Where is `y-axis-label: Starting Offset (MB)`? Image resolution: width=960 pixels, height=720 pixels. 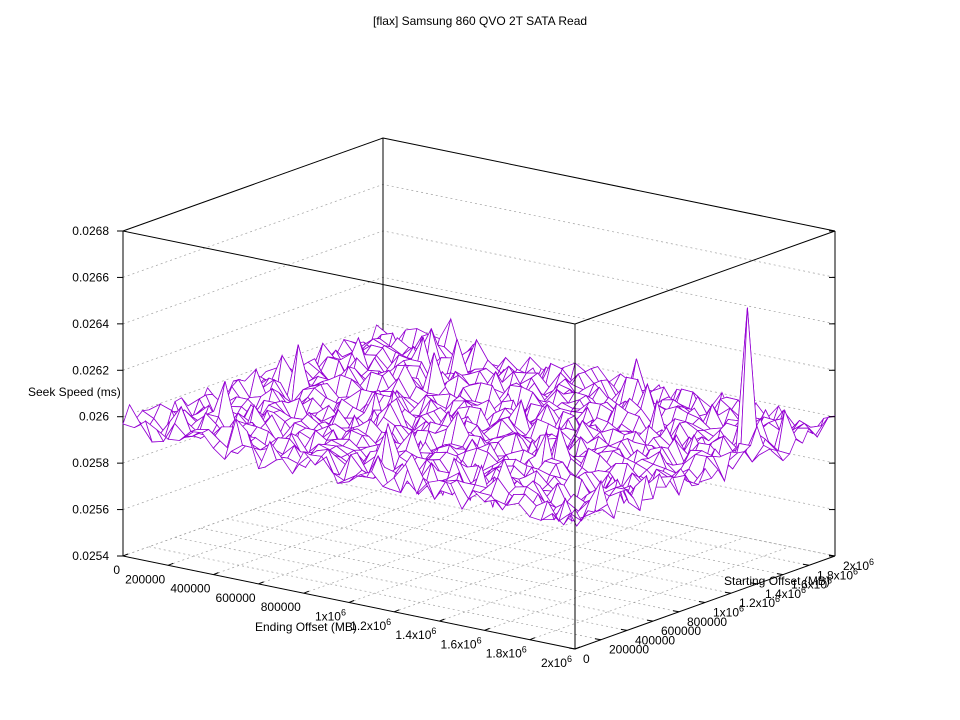 y-axis-label: Starting Offset (MB) is located at coordinates (777, 581).